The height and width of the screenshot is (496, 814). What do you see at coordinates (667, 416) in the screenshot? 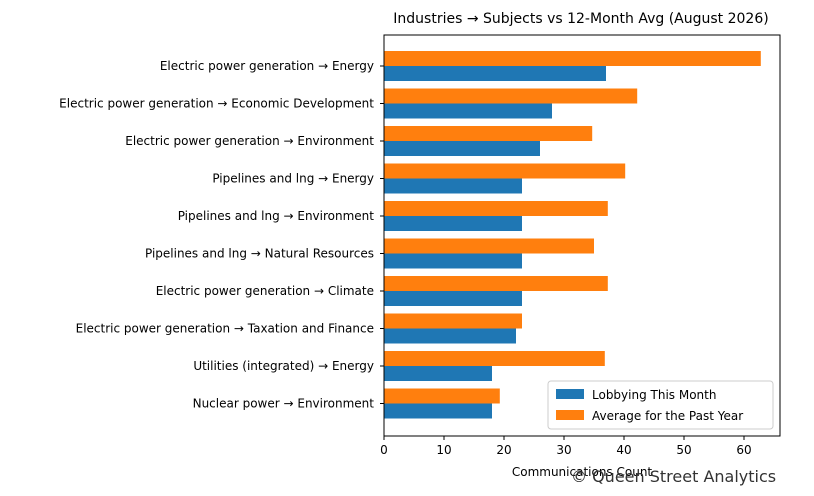
I see `legend-label-1: Average for the Past Year` at bounding box center [667, 416].